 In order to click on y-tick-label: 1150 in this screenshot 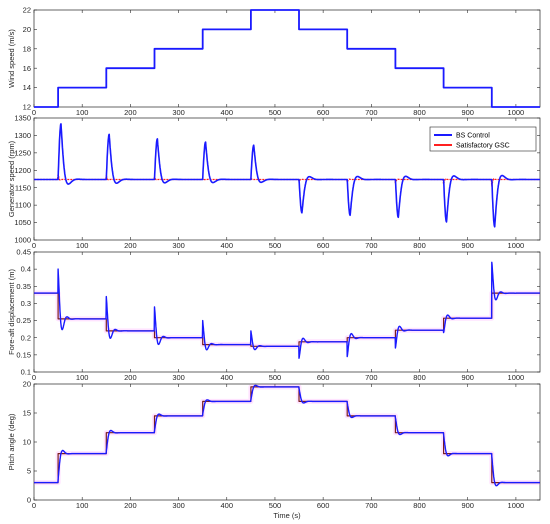, I will do `click(23, 187)`.